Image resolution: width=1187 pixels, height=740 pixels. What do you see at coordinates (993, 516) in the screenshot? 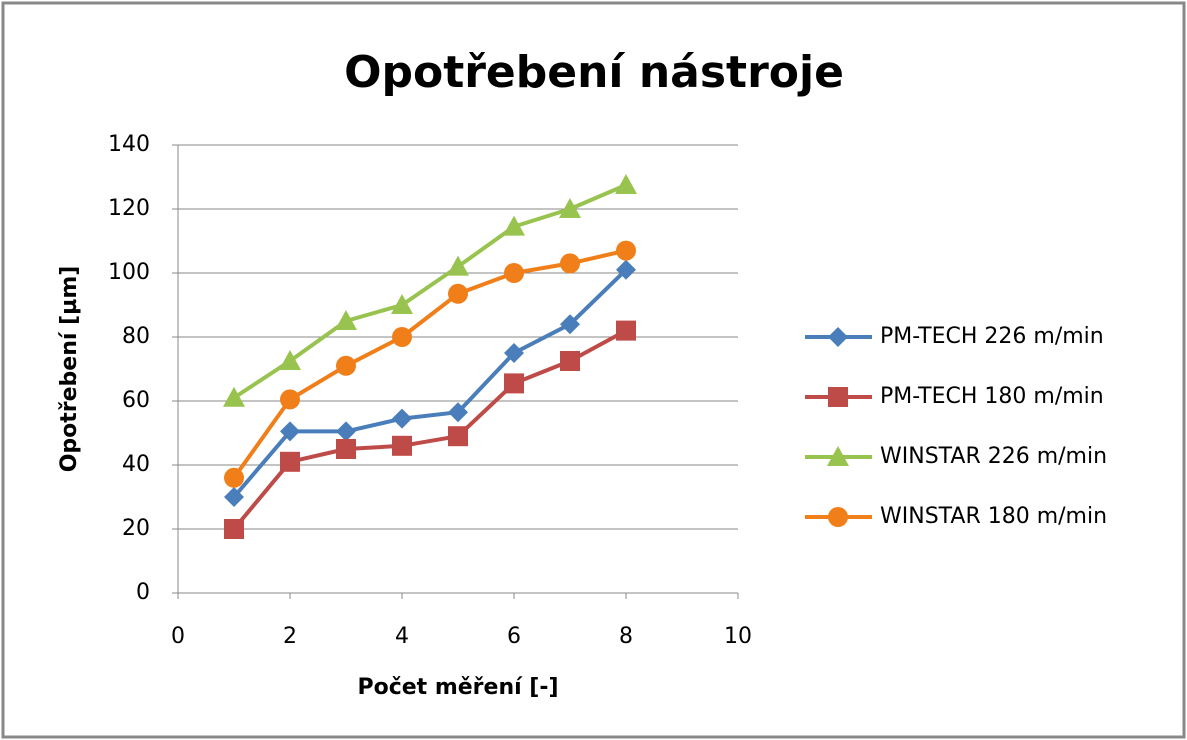
I see `legend-label: WINSTAR 180 m/min` at bounding box center [993, 516].